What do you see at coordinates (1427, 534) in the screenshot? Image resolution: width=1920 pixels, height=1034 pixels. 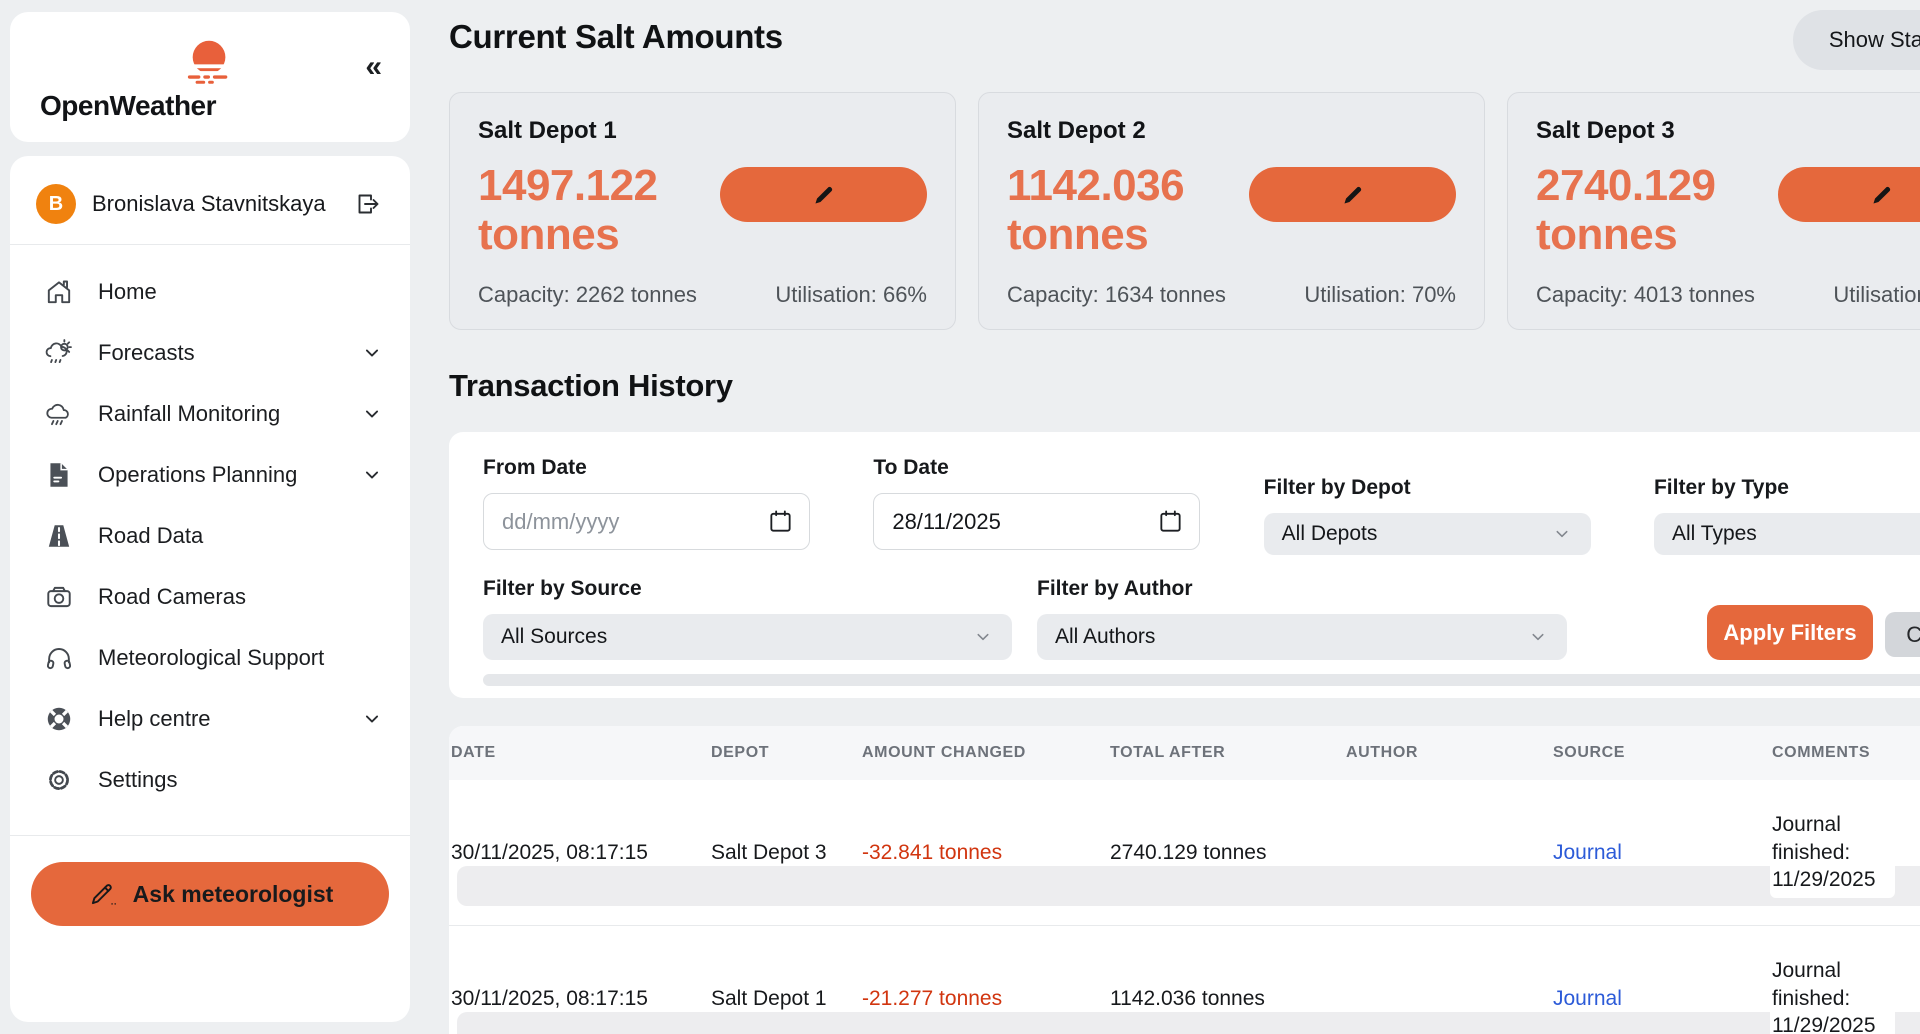 I see `depot-filter-select: All Depots` at bounding box center [1427, 534].